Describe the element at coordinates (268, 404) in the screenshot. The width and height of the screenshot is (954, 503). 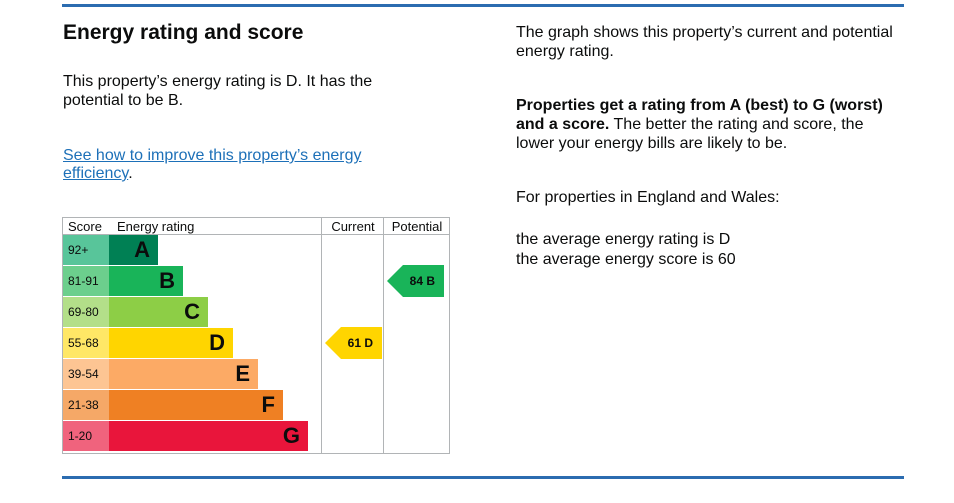
I see `band-letter: F` at that location.